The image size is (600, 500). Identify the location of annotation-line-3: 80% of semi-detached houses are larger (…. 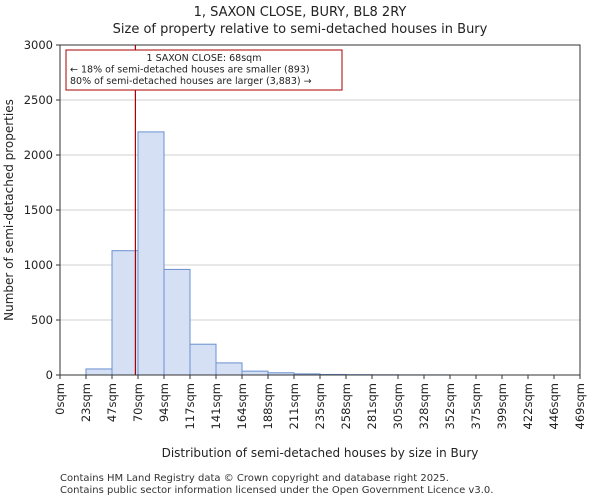
(191, 81).